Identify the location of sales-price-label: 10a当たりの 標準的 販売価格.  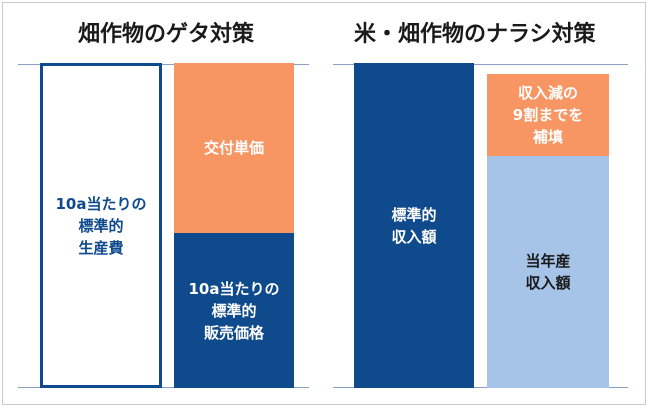
(234, 310).